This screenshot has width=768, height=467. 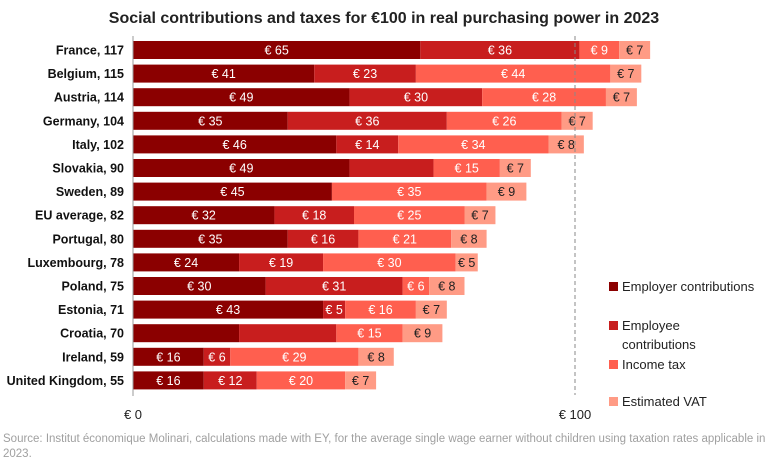 What do you see at coordinates (89, 98) in the screenshot?
I see `category-label: Austria, 114` at bounding box center [89, 98].